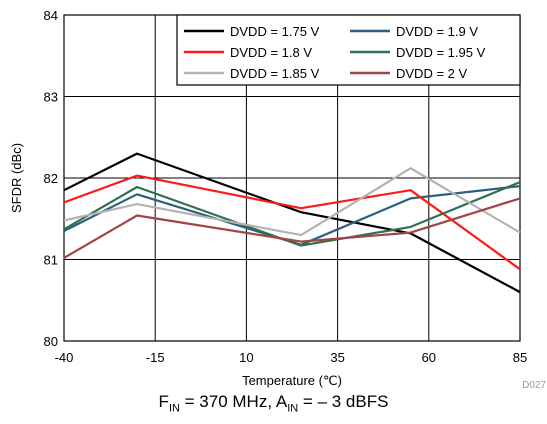  What do you see at coordinates (292, 380) in the screenshot?
I see `x-axis-label: Temperature (℃)` at bounding box center [292, 380].